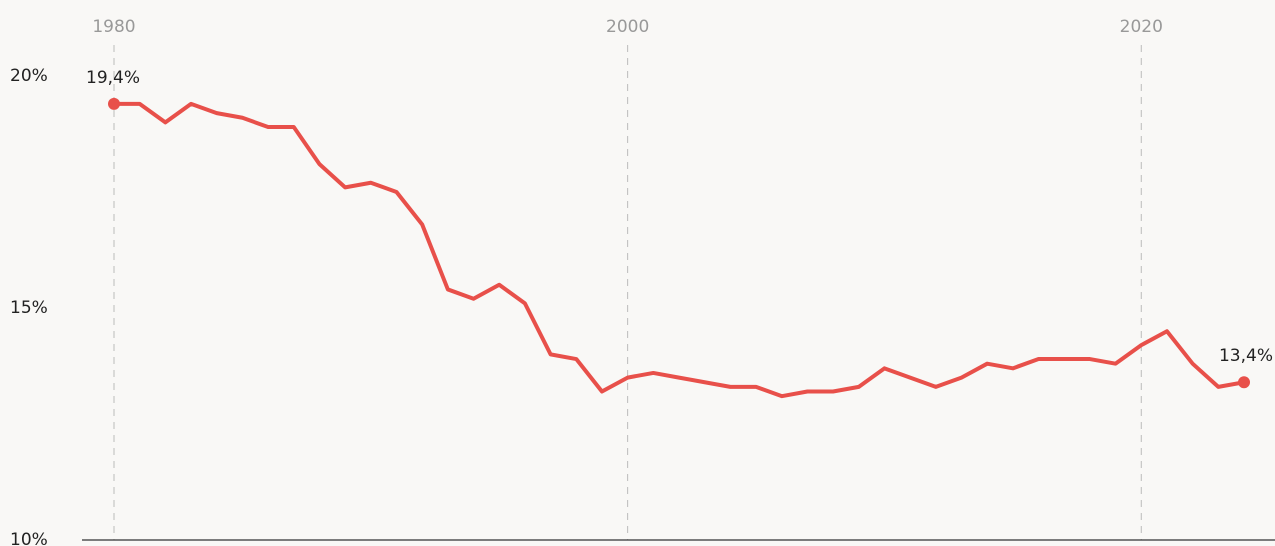 This screenshot has width=1275, height=546. I want to click on value-label: 19,4%, so click(113, 78).